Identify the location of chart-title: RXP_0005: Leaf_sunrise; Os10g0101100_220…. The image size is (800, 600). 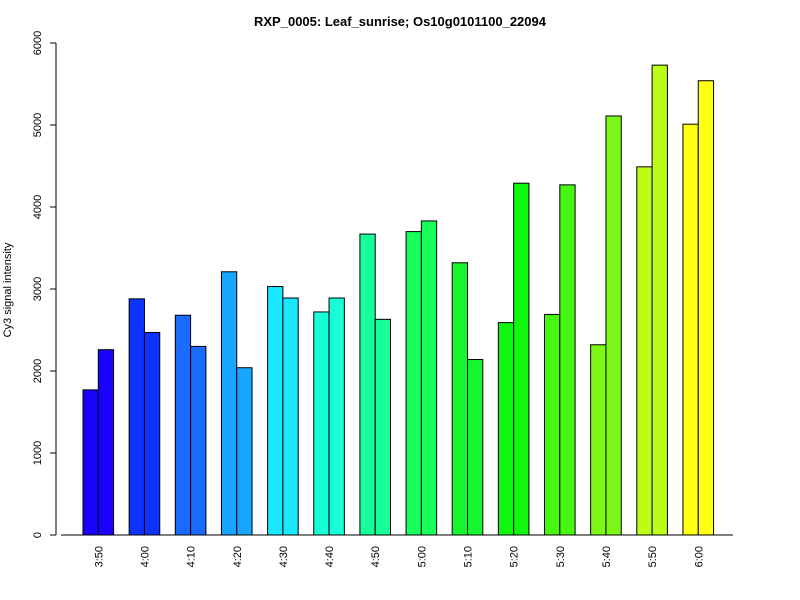
(400, 21).